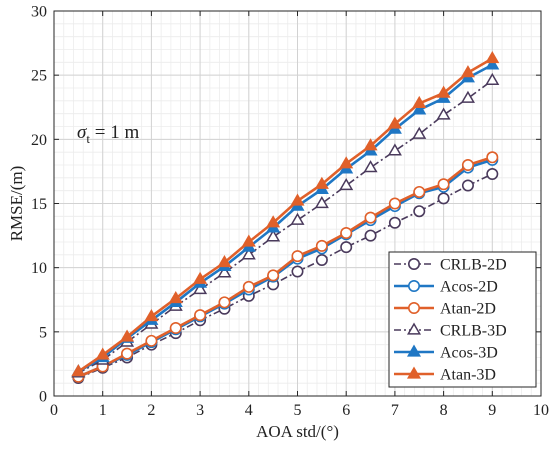  What do you see at coordinates (43, 332) in the screenshot?
I see `y-tick-label: 5` at bounding box center [43, 332].